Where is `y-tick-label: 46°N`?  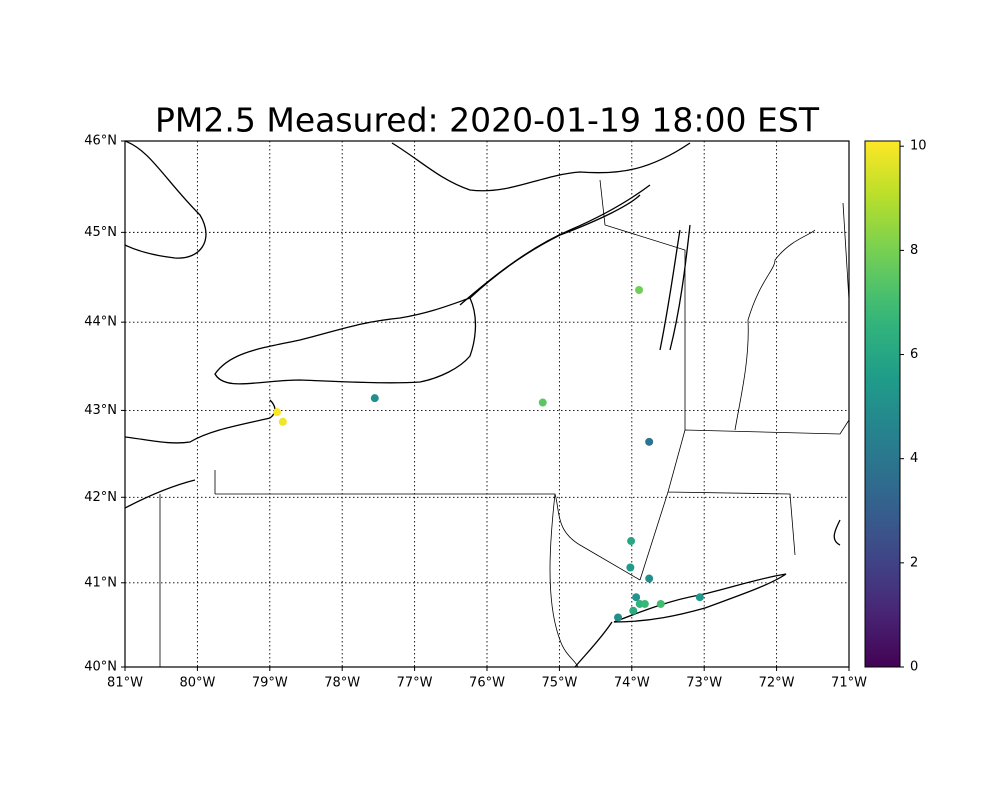 y-tick-label: 46°N is located at coordinates (100, 141).